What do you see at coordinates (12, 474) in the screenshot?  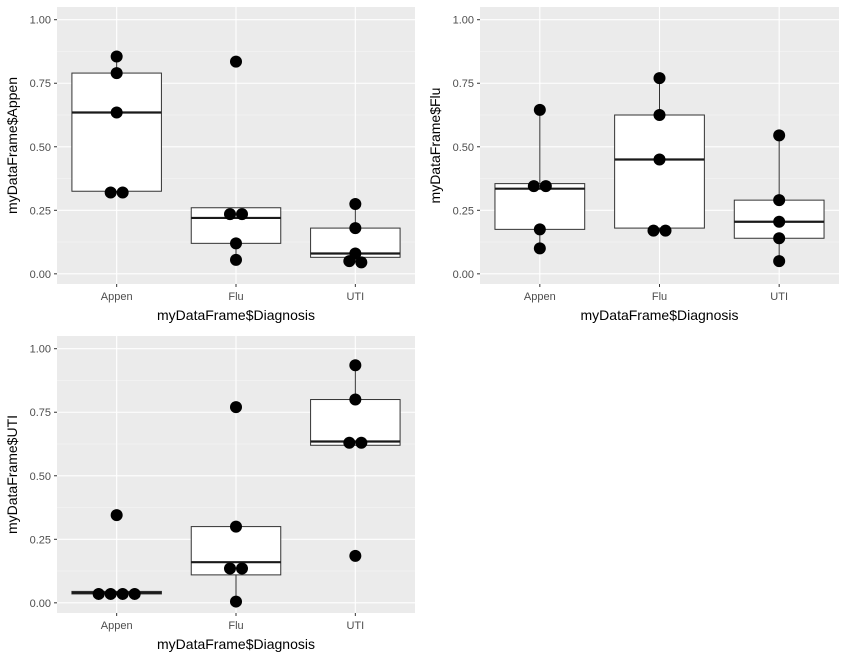 I see `y-axis-title: myDataFrame$UTI` at bounding box center [12, 474].